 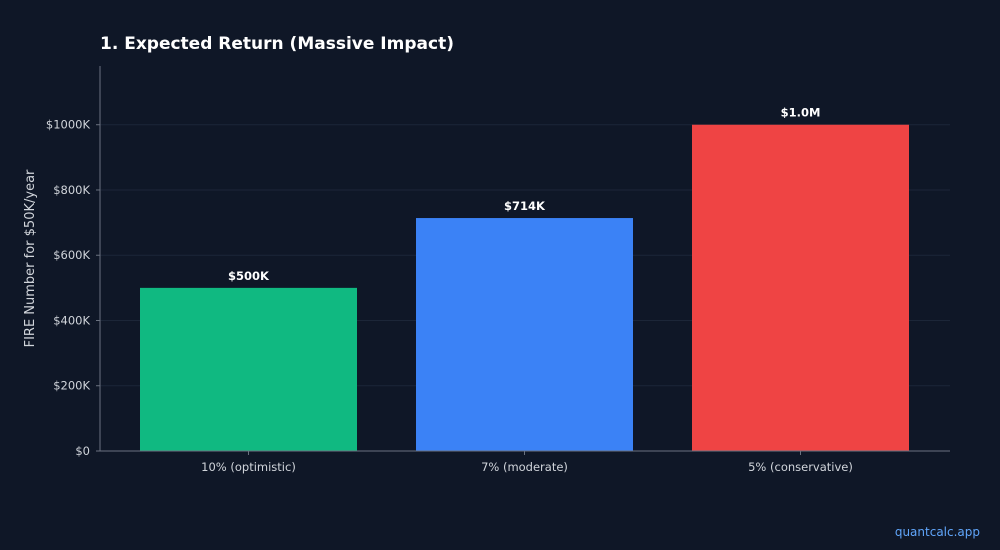 I want to click on y-axis-label: FIRE Number for $50K/year, so click(x=30, y=258).